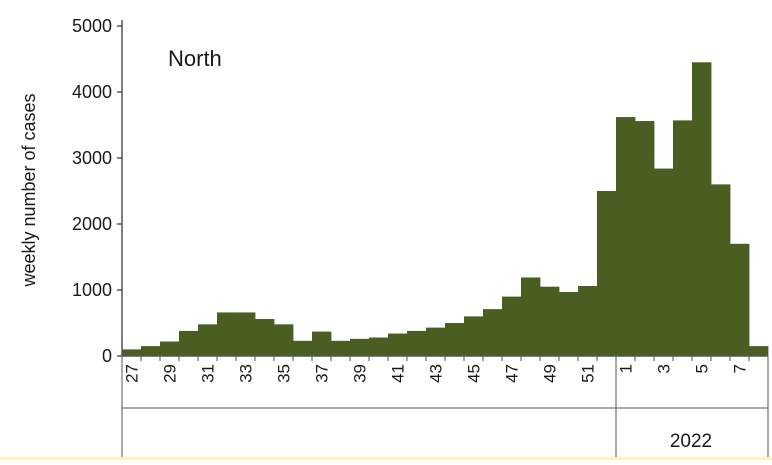 This screenshot has width=772, height=465. Describe the element at coordinates (436, 373) in the screenshot. I see `x-tick-label: 43` at that location.